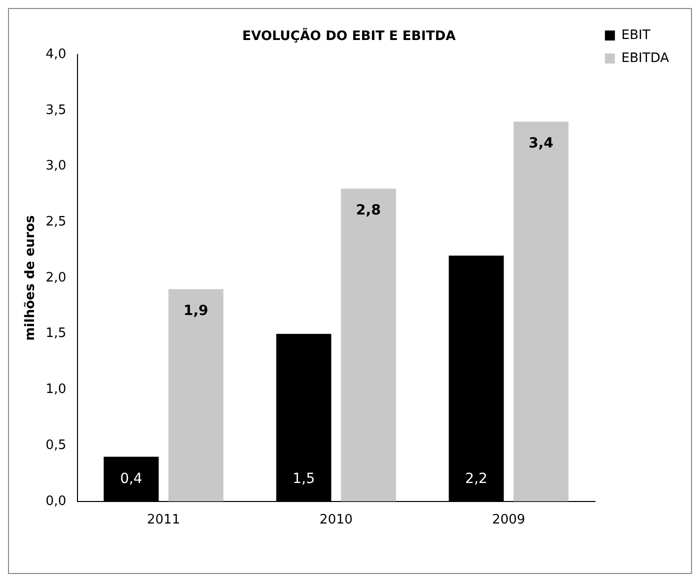  I want to click on y-tick-label: 0,0, so click(56, 501).